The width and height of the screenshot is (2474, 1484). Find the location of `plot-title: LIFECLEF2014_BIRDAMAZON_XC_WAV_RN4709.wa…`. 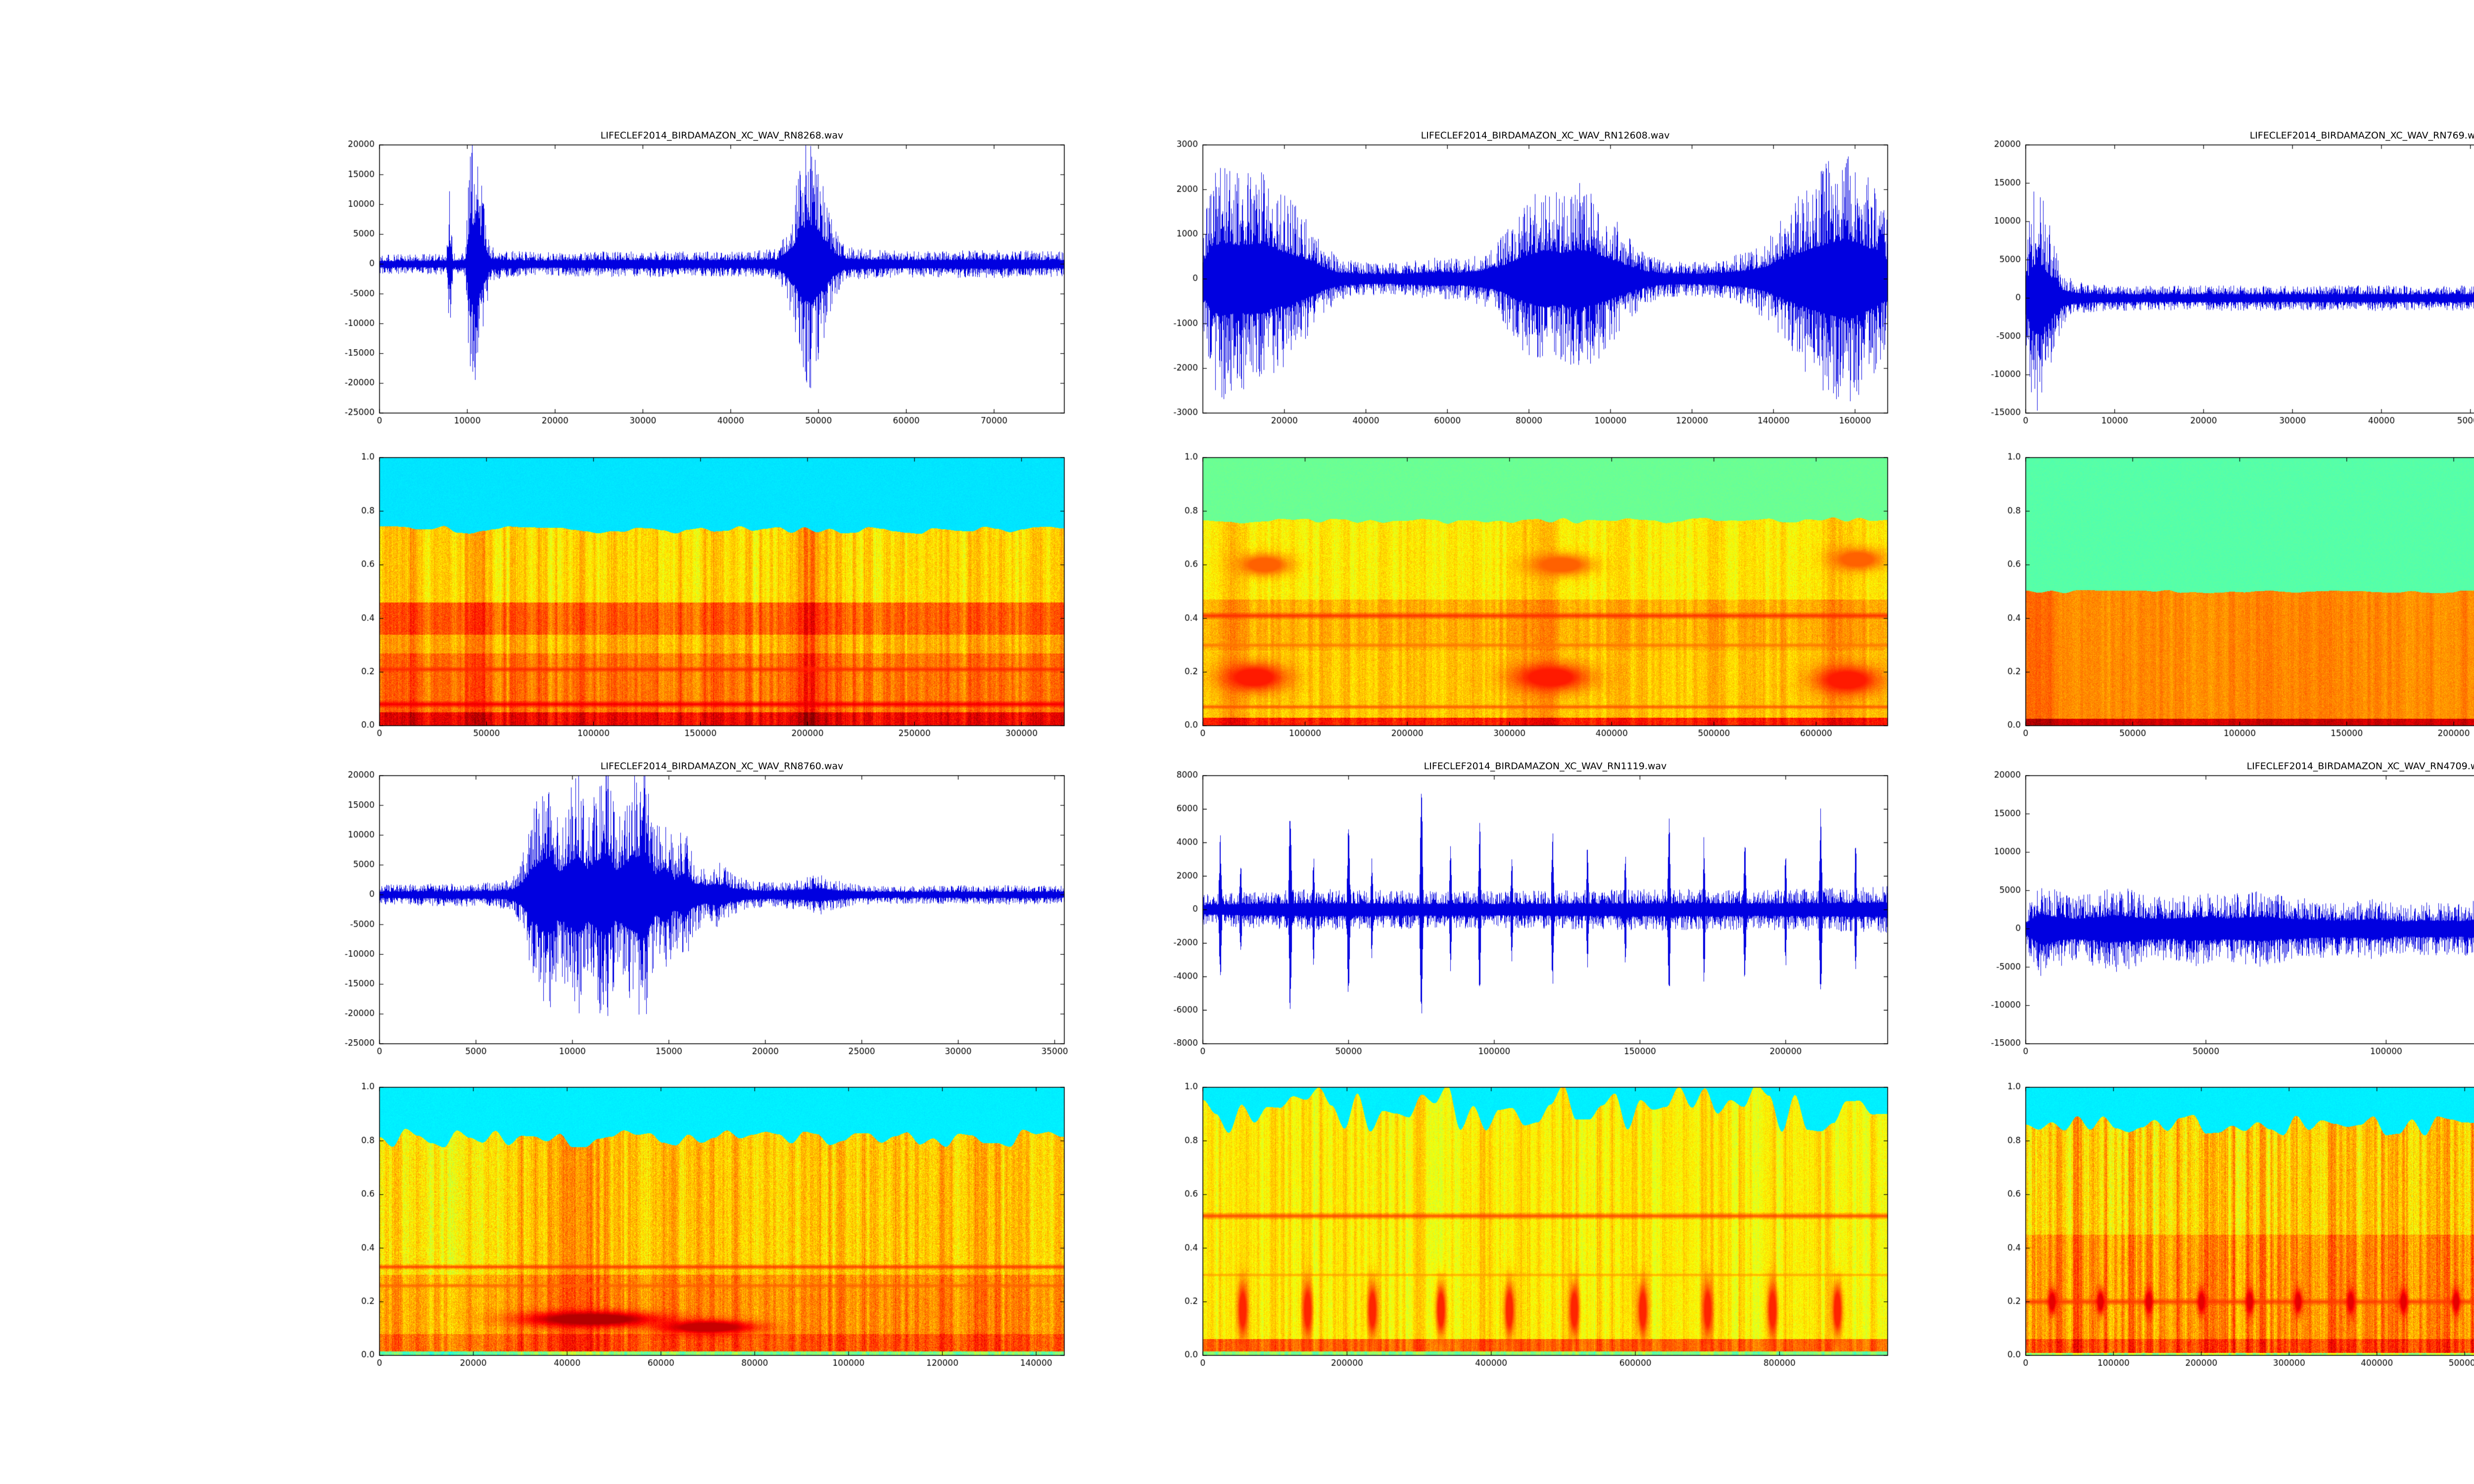

plot-title: LIFECLEF2014_BIRDAMAZON_XC_WAV_RN4709.wa… is located at coordinates (2360, 766).